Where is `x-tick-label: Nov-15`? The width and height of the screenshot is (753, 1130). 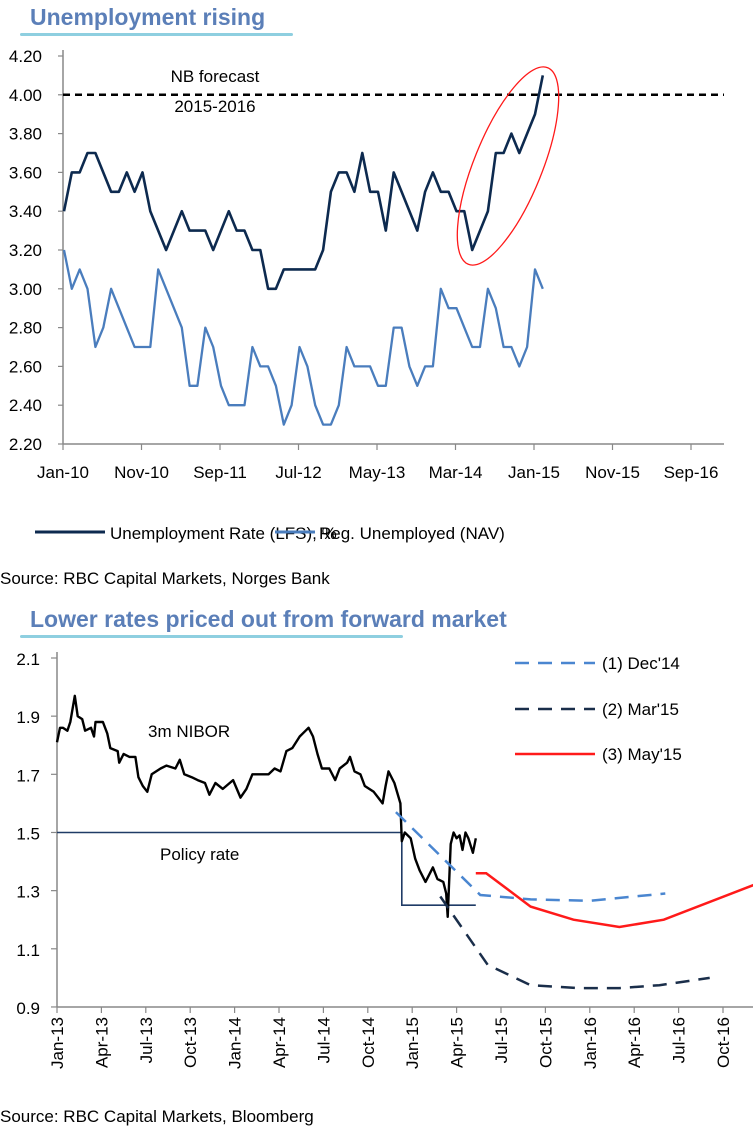
x-tick-label: Nov-15 is located at coordinates (612, 472).